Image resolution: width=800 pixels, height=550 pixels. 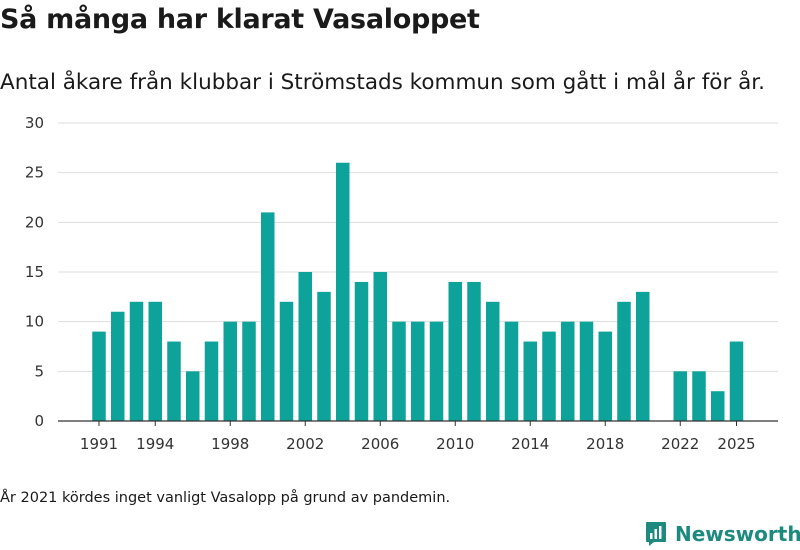 I want to click on y-tick-label: 0, so click(x=39, y=421).